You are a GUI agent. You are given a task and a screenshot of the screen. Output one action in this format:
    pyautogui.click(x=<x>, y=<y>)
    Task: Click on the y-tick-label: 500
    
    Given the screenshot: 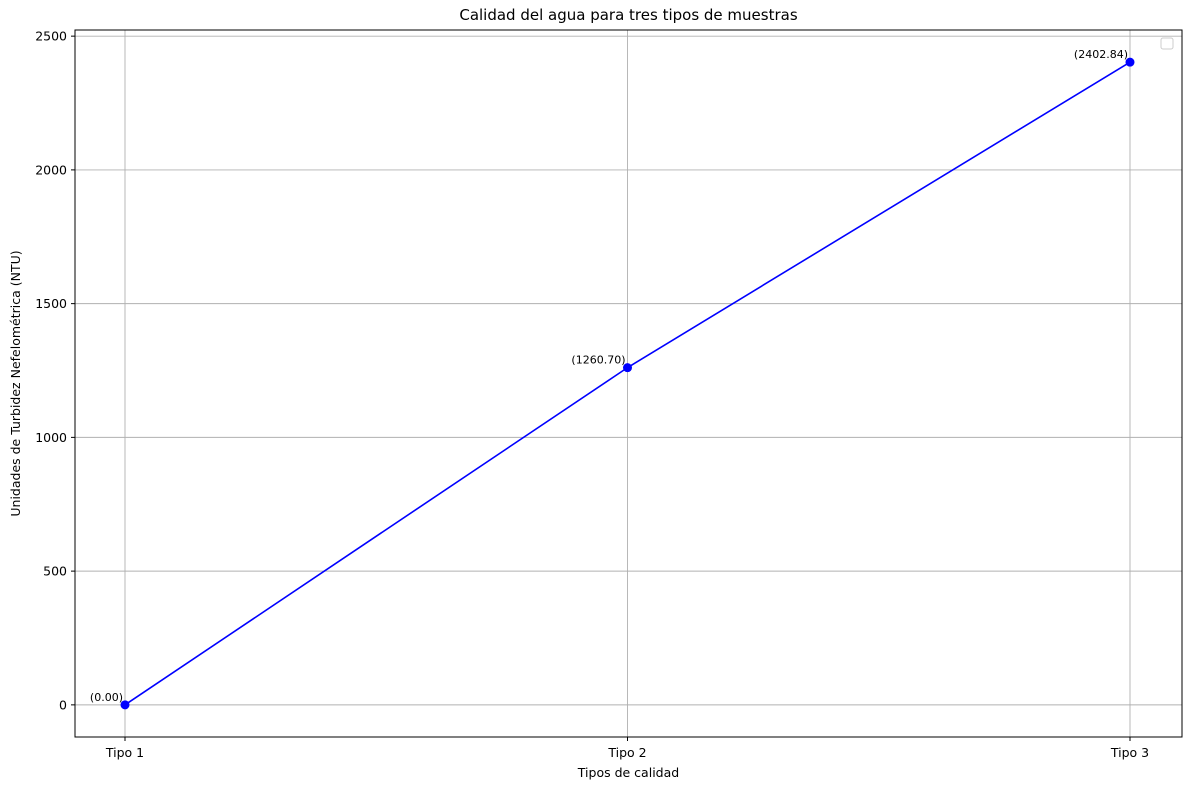 What is the action you would take?
    pyautogui.click(x=55, y=571)
    